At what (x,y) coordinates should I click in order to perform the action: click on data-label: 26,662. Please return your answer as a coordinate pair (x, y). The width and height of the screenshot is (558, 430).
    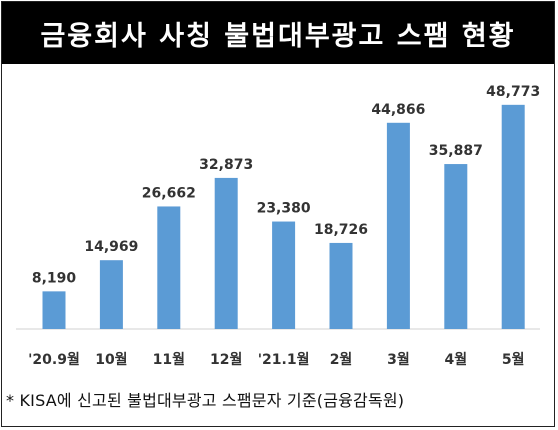
    Looking at the image, I should click on (169, 193).